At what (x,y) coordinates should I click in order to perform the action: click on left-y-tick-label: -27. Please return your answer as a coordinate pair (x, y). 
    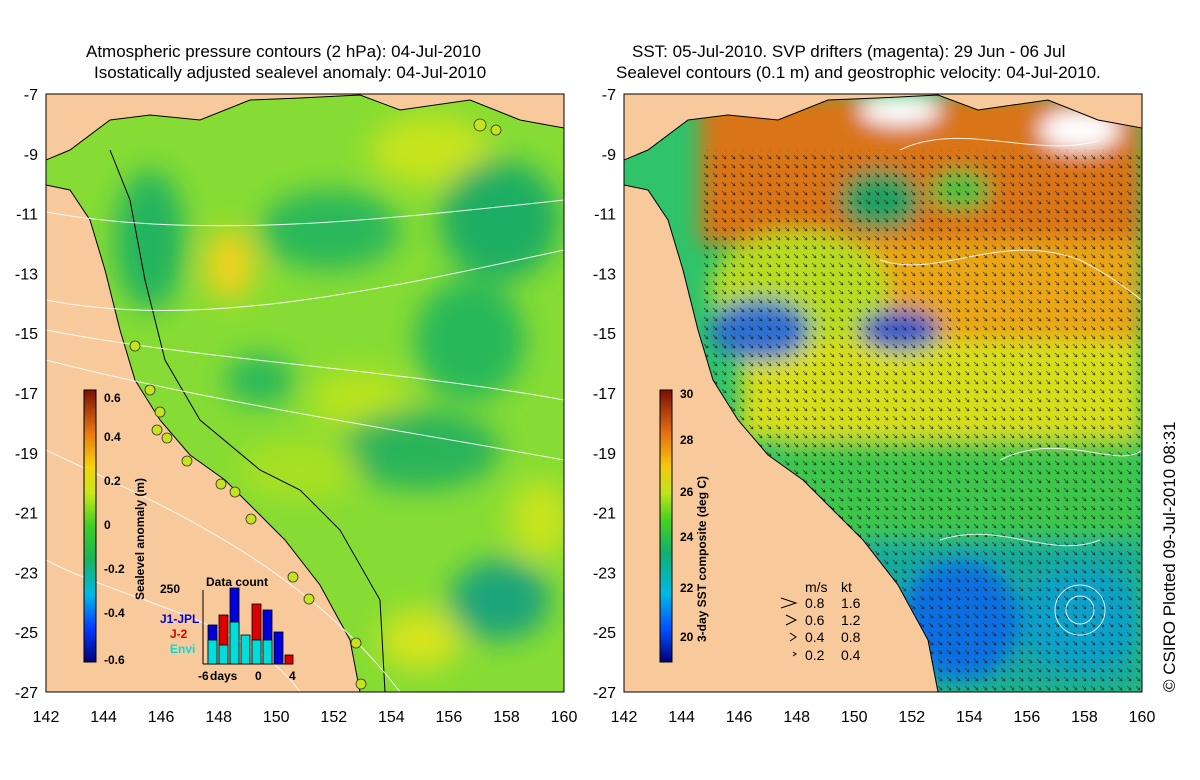
    Looking at the image, I should click on (26, 693).